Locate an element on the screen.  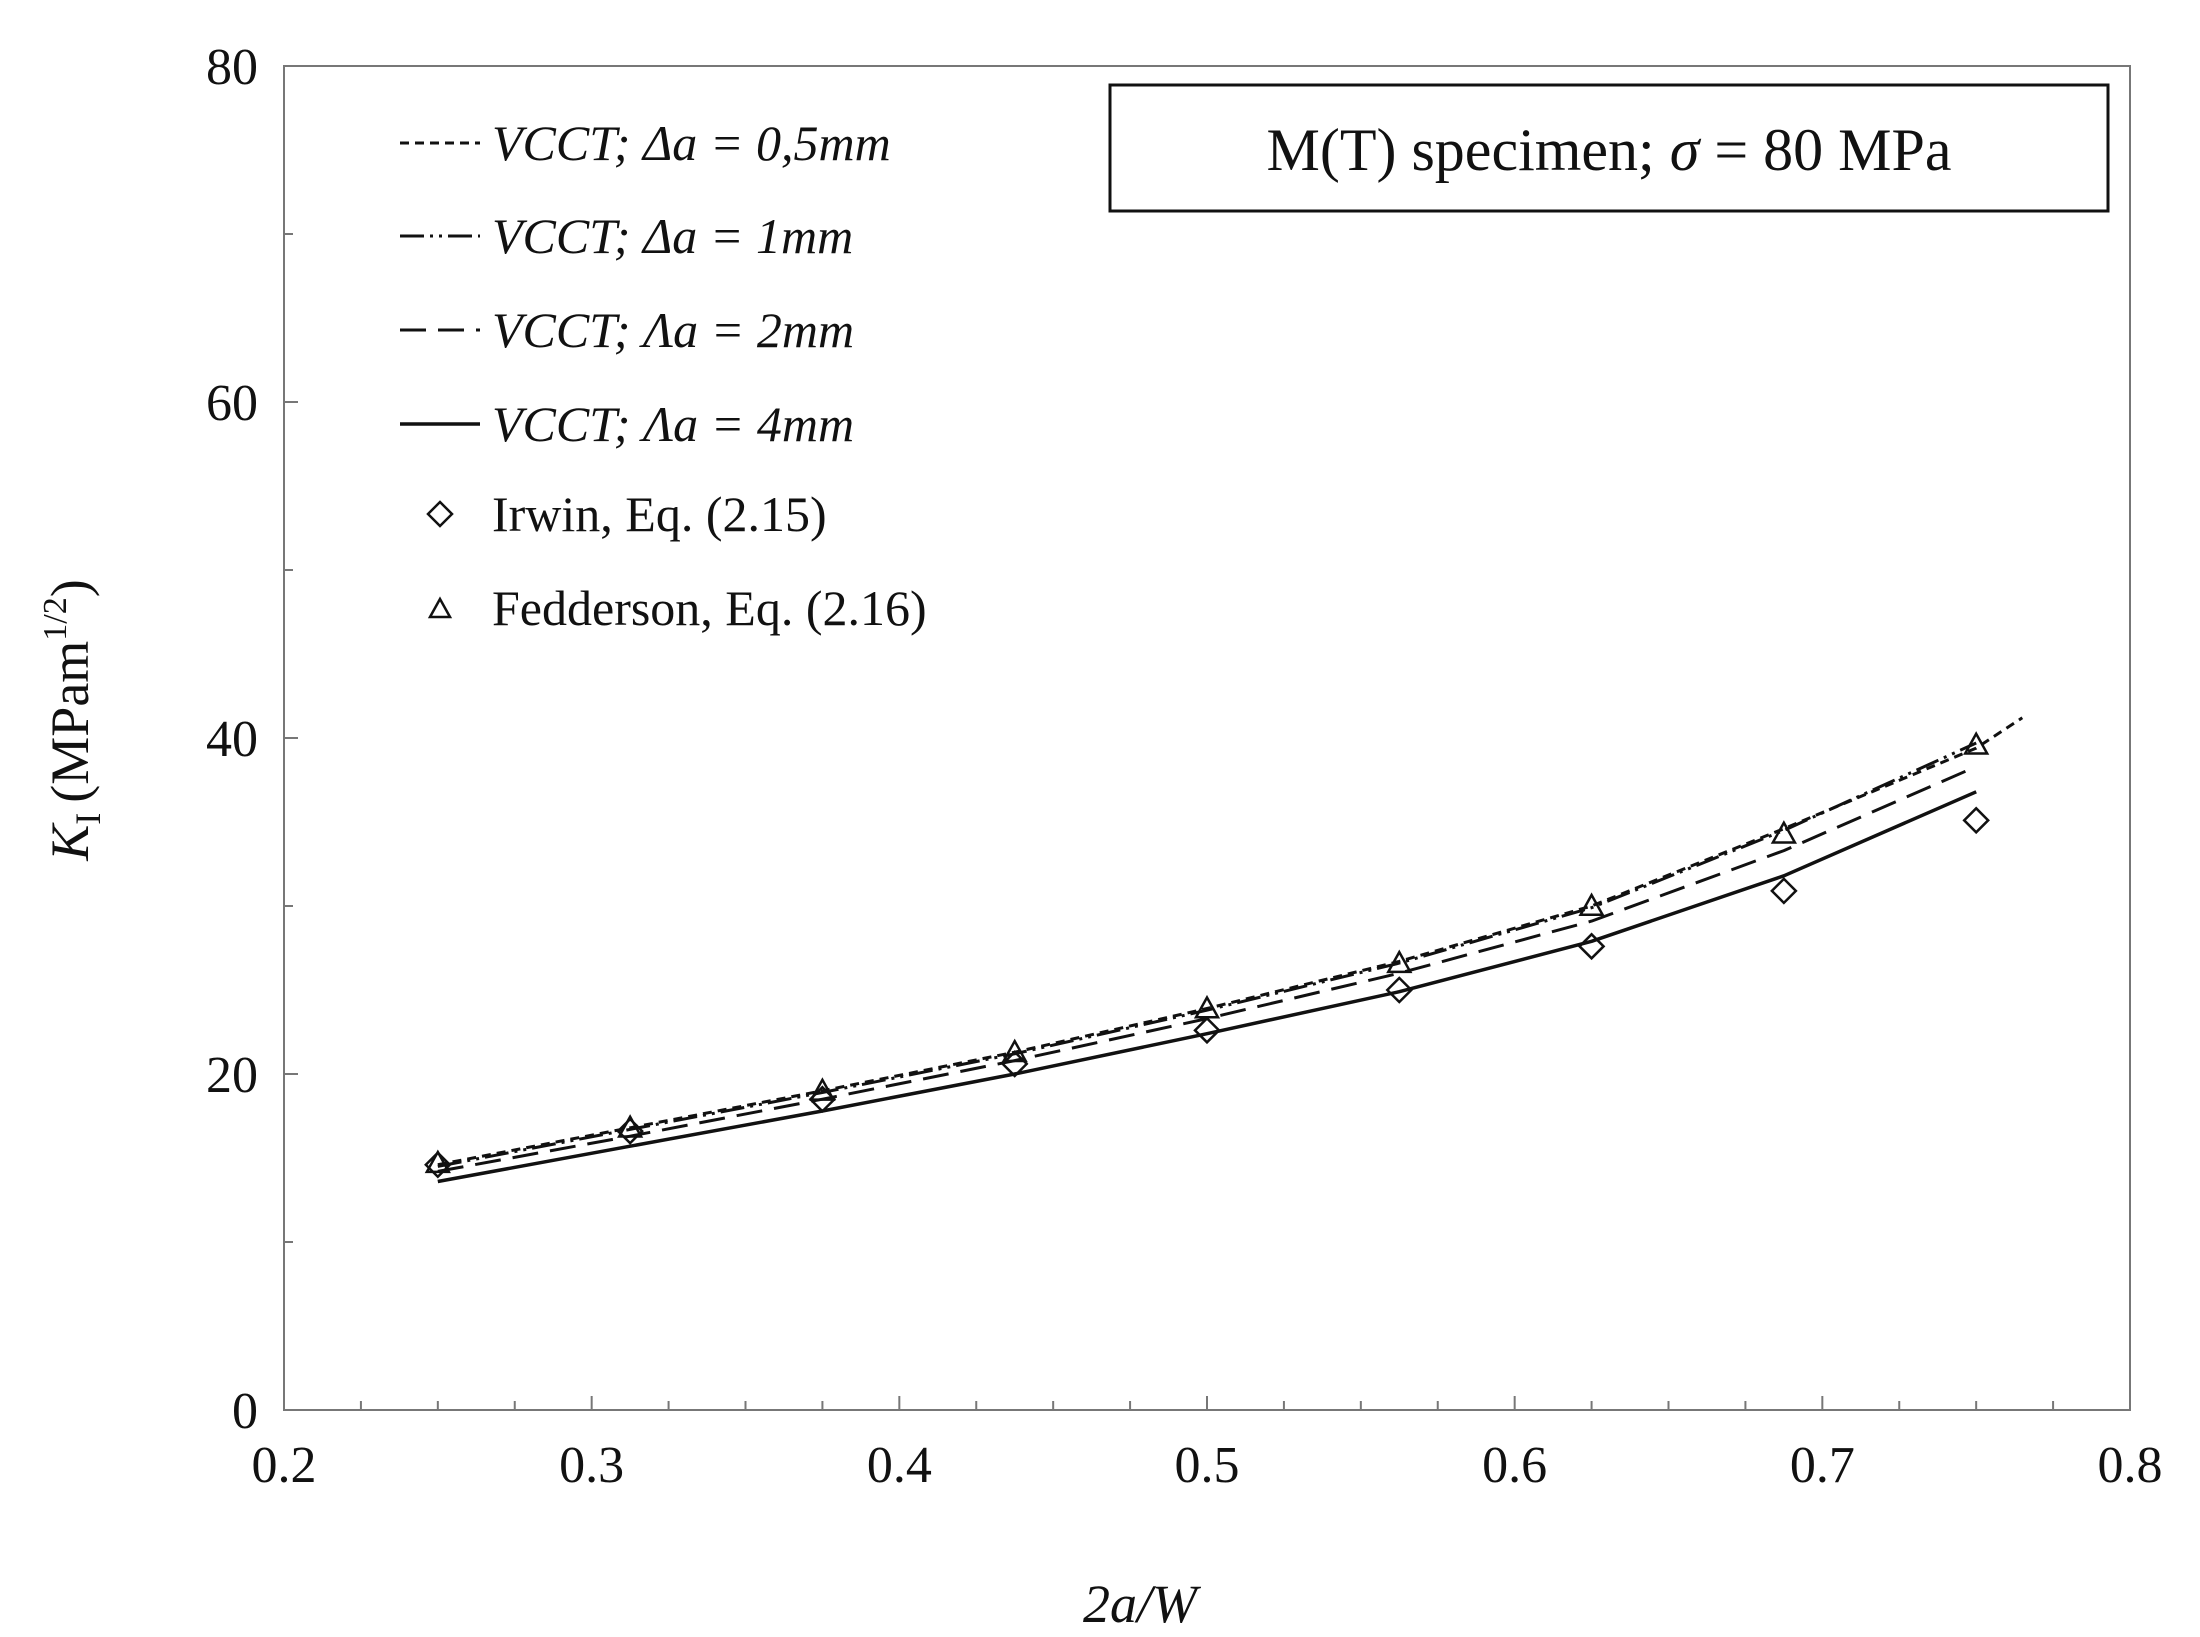
y-axis-unit-exponent: 1/2 is located at coordinates (55, 618).